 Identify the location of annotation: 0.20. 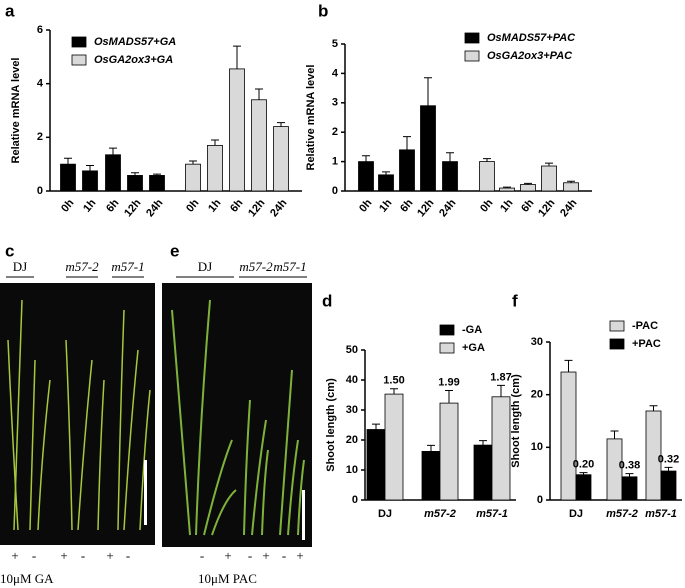
(583, 465).